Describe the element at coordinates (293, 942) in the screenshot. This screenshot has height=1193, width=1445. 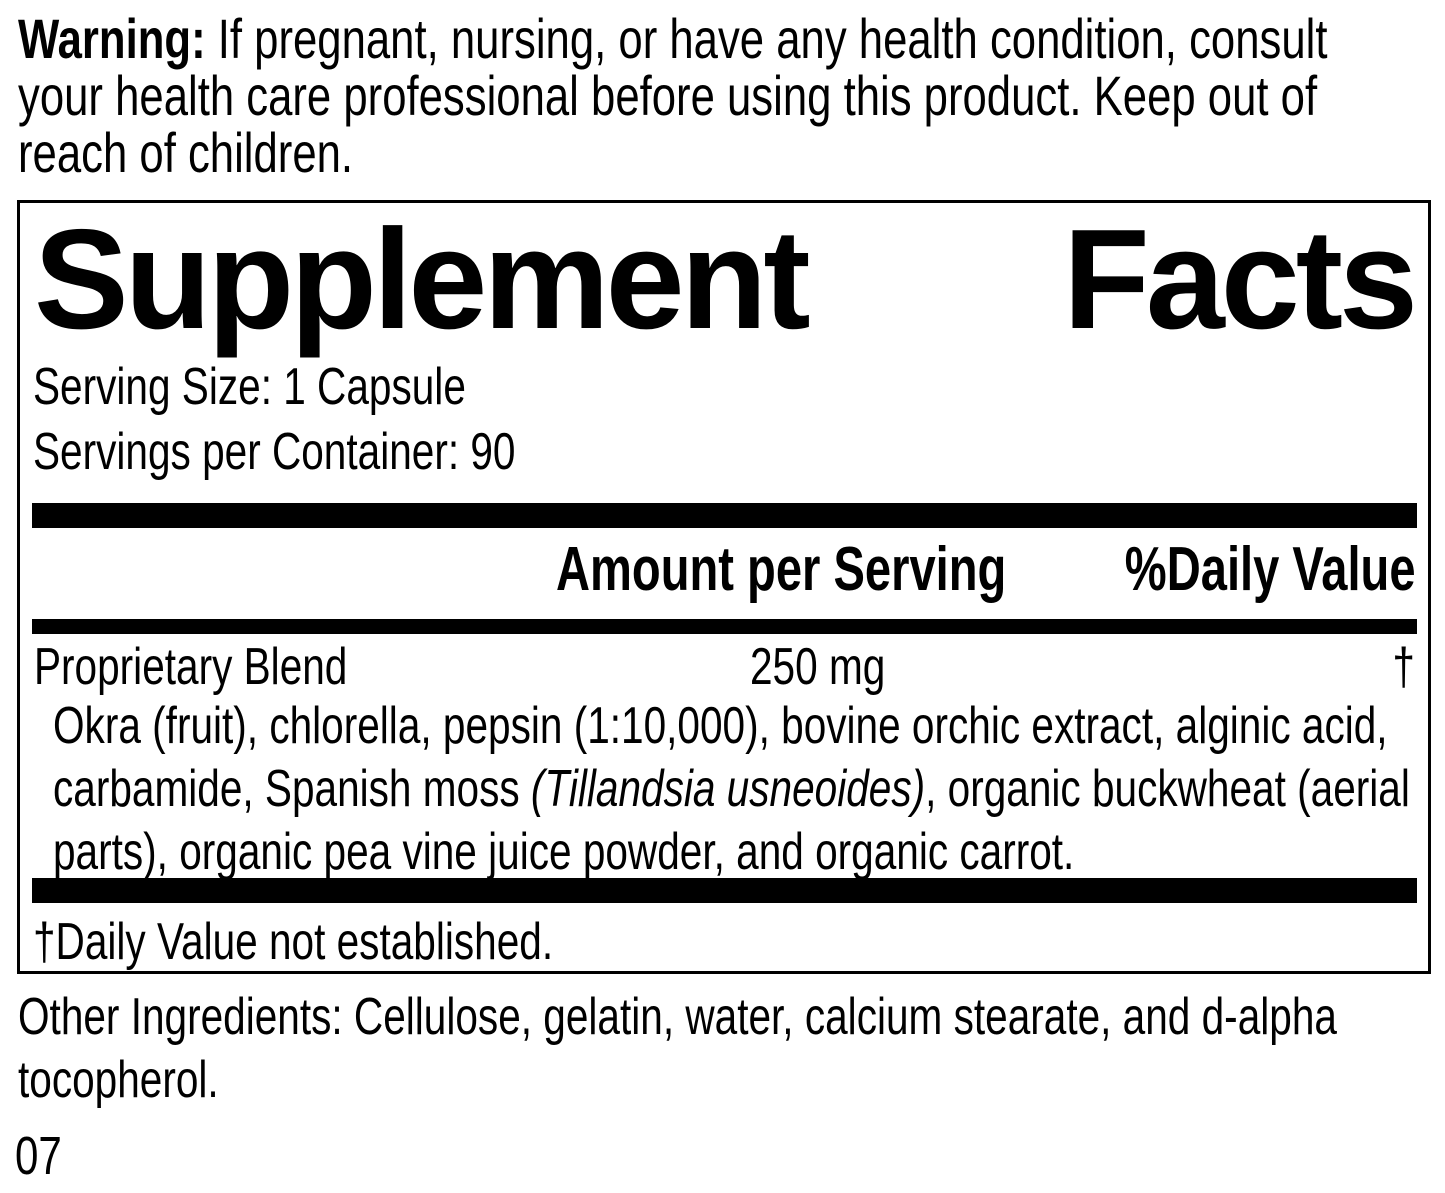
I see `daily-value-footnote-text: †Daily Value not established.` at that location.